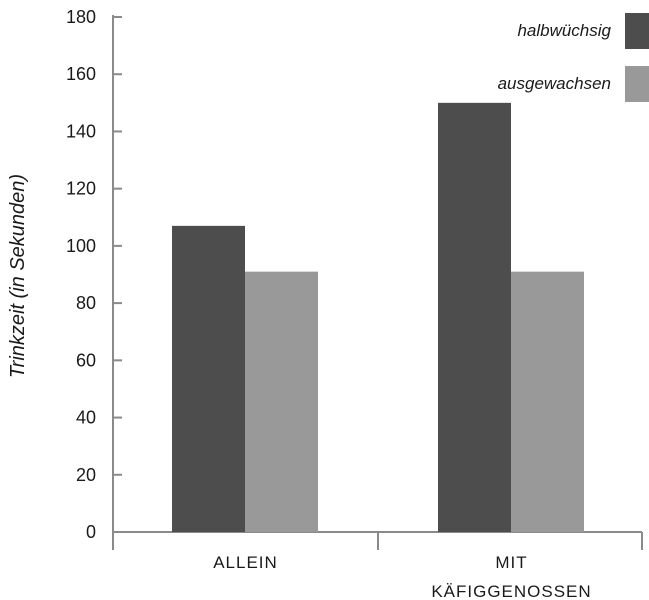  I want to click on y-tick-label: 20, so click(86, 475).